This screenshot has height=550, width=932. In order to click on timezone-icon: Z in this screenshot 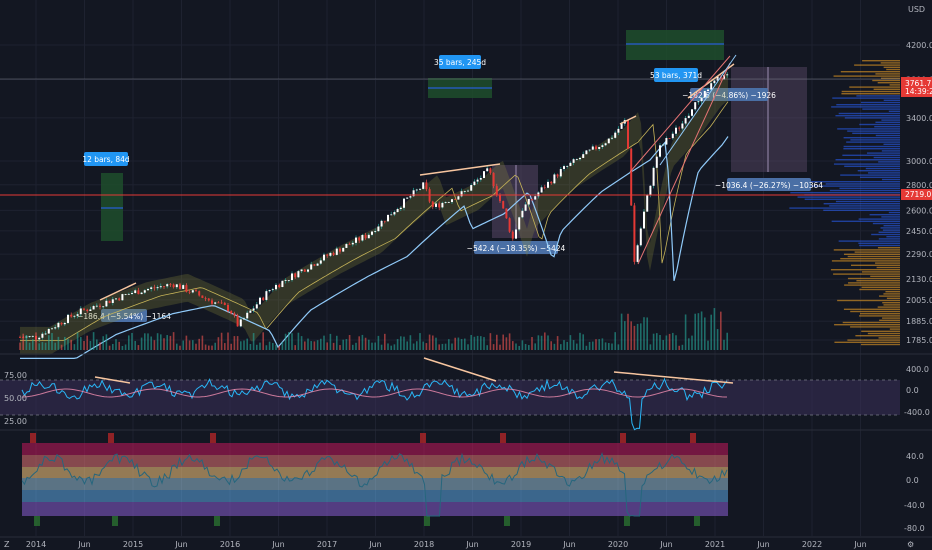, I will do `click(7, 544)`.